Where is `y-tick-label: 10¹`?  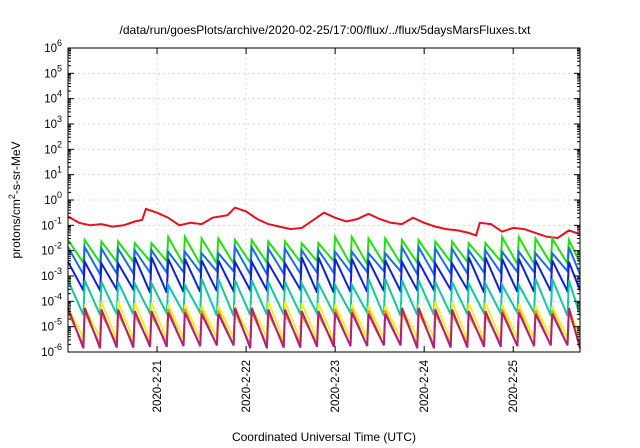 y-tick-label: 10¹ is located at coordinates (53, 173).